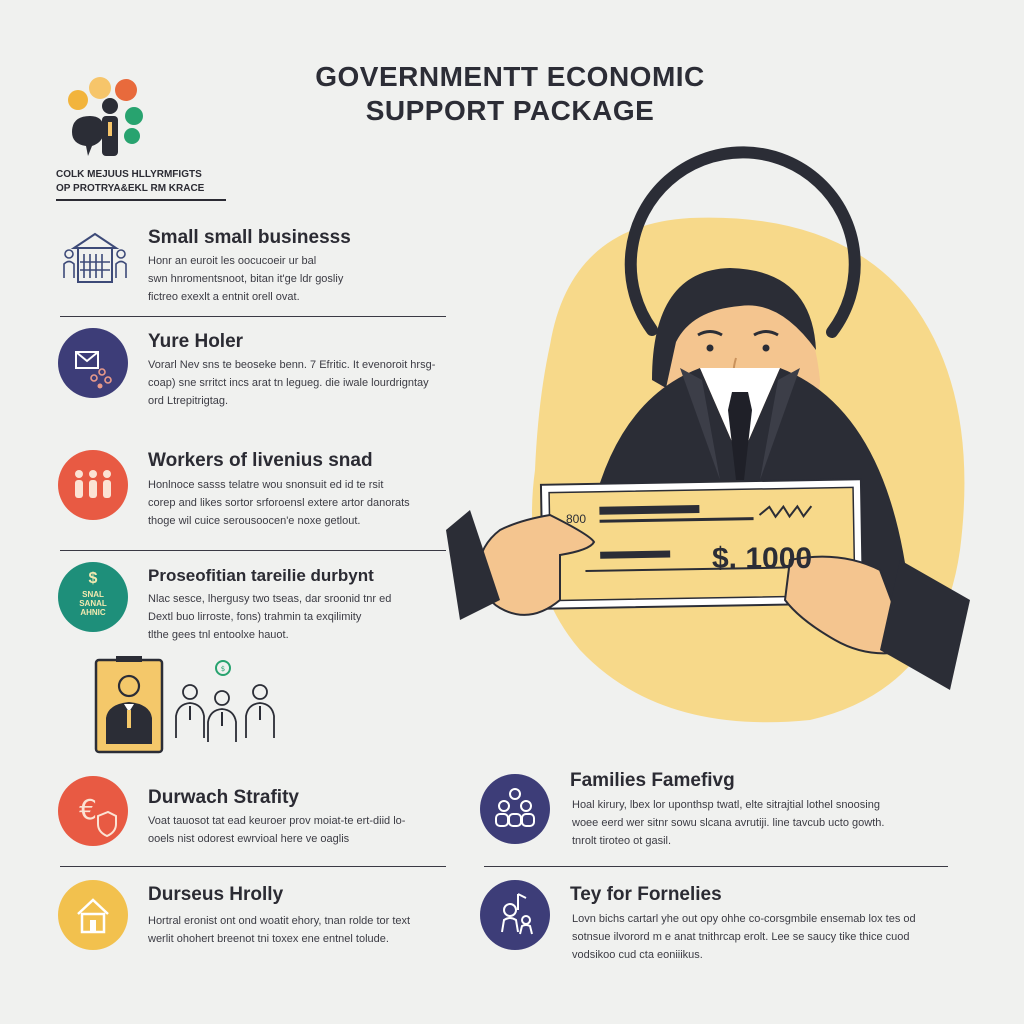 The width and height of the screenshot is (1024, 1024). I want to click on title-line-1: GOVERNMENTT ECONOMIC, so click(510, 76).